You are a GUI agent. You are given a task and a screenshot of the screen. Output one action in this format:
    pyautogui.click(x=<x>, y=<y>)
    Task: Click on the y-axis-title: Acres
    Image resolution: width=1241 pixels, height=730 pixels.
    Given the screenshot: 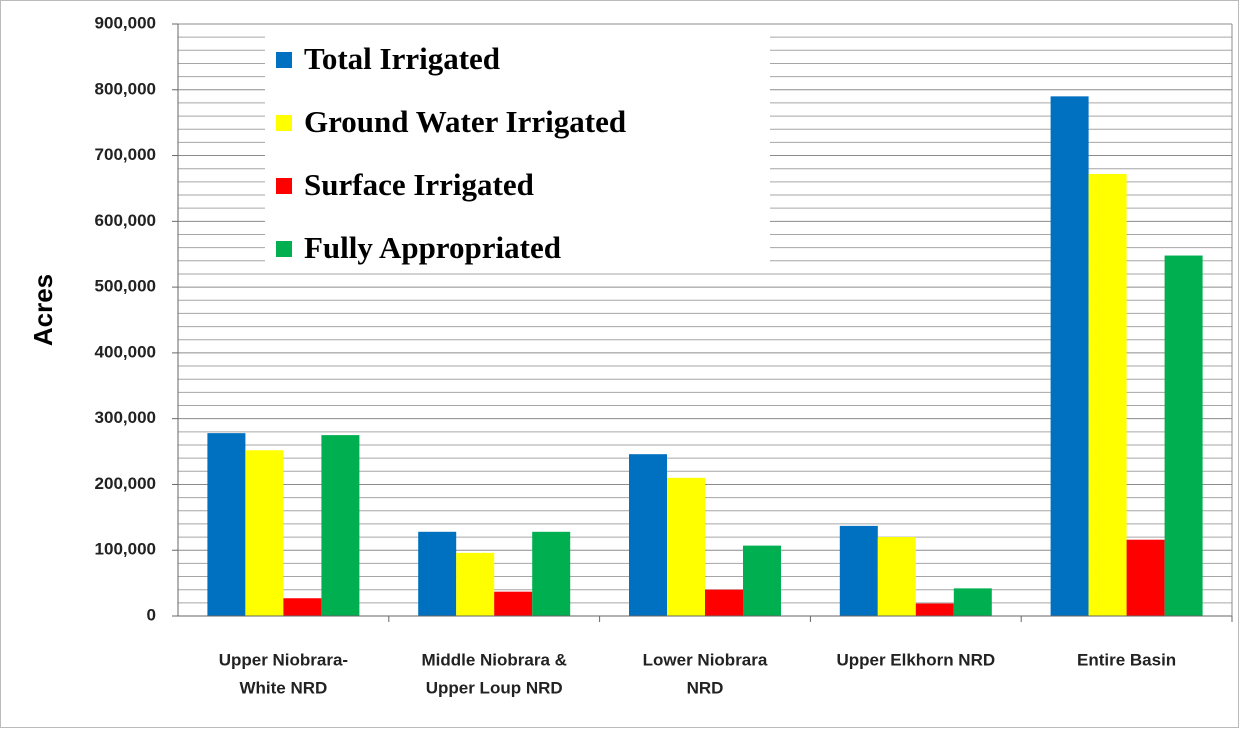 What is the action you would take?
    pyautogui.click(x=43, y=310)
    